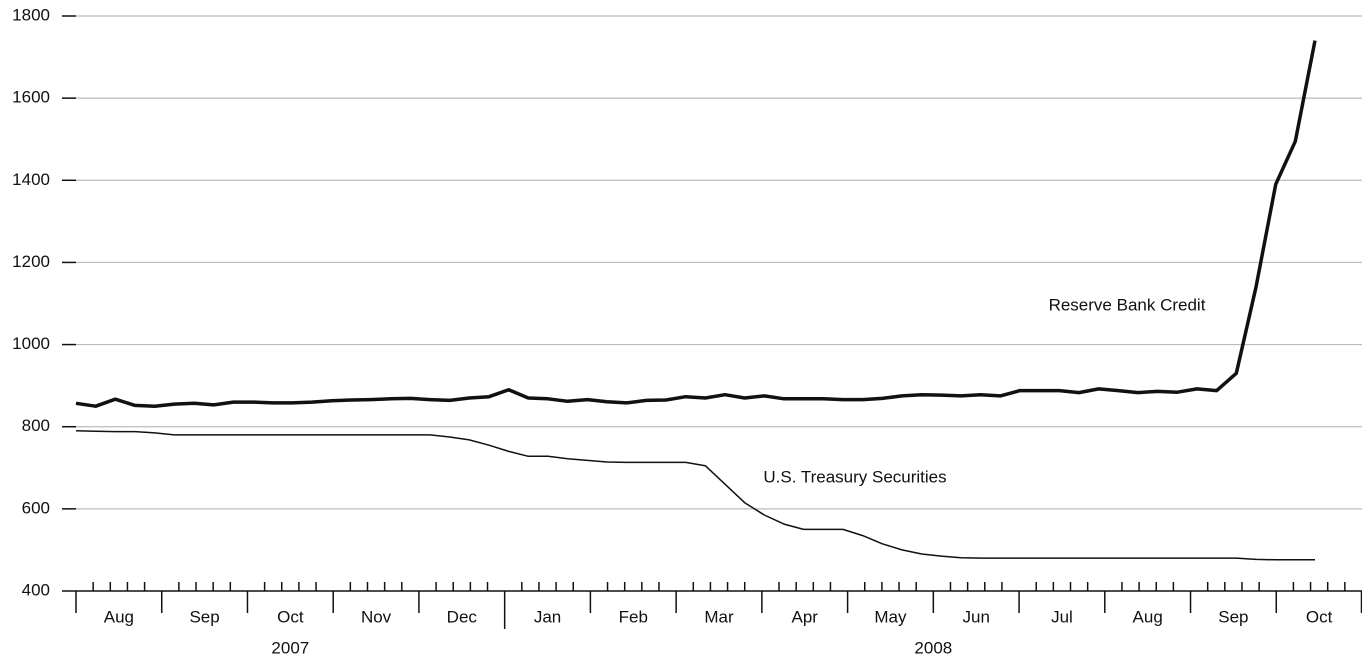 This screenshot has width=1362, height=658. What do you see at coordinates (31, 14) in the screenshot?
I see `y-tick-label: 1800` at bounding box center [31, 14].